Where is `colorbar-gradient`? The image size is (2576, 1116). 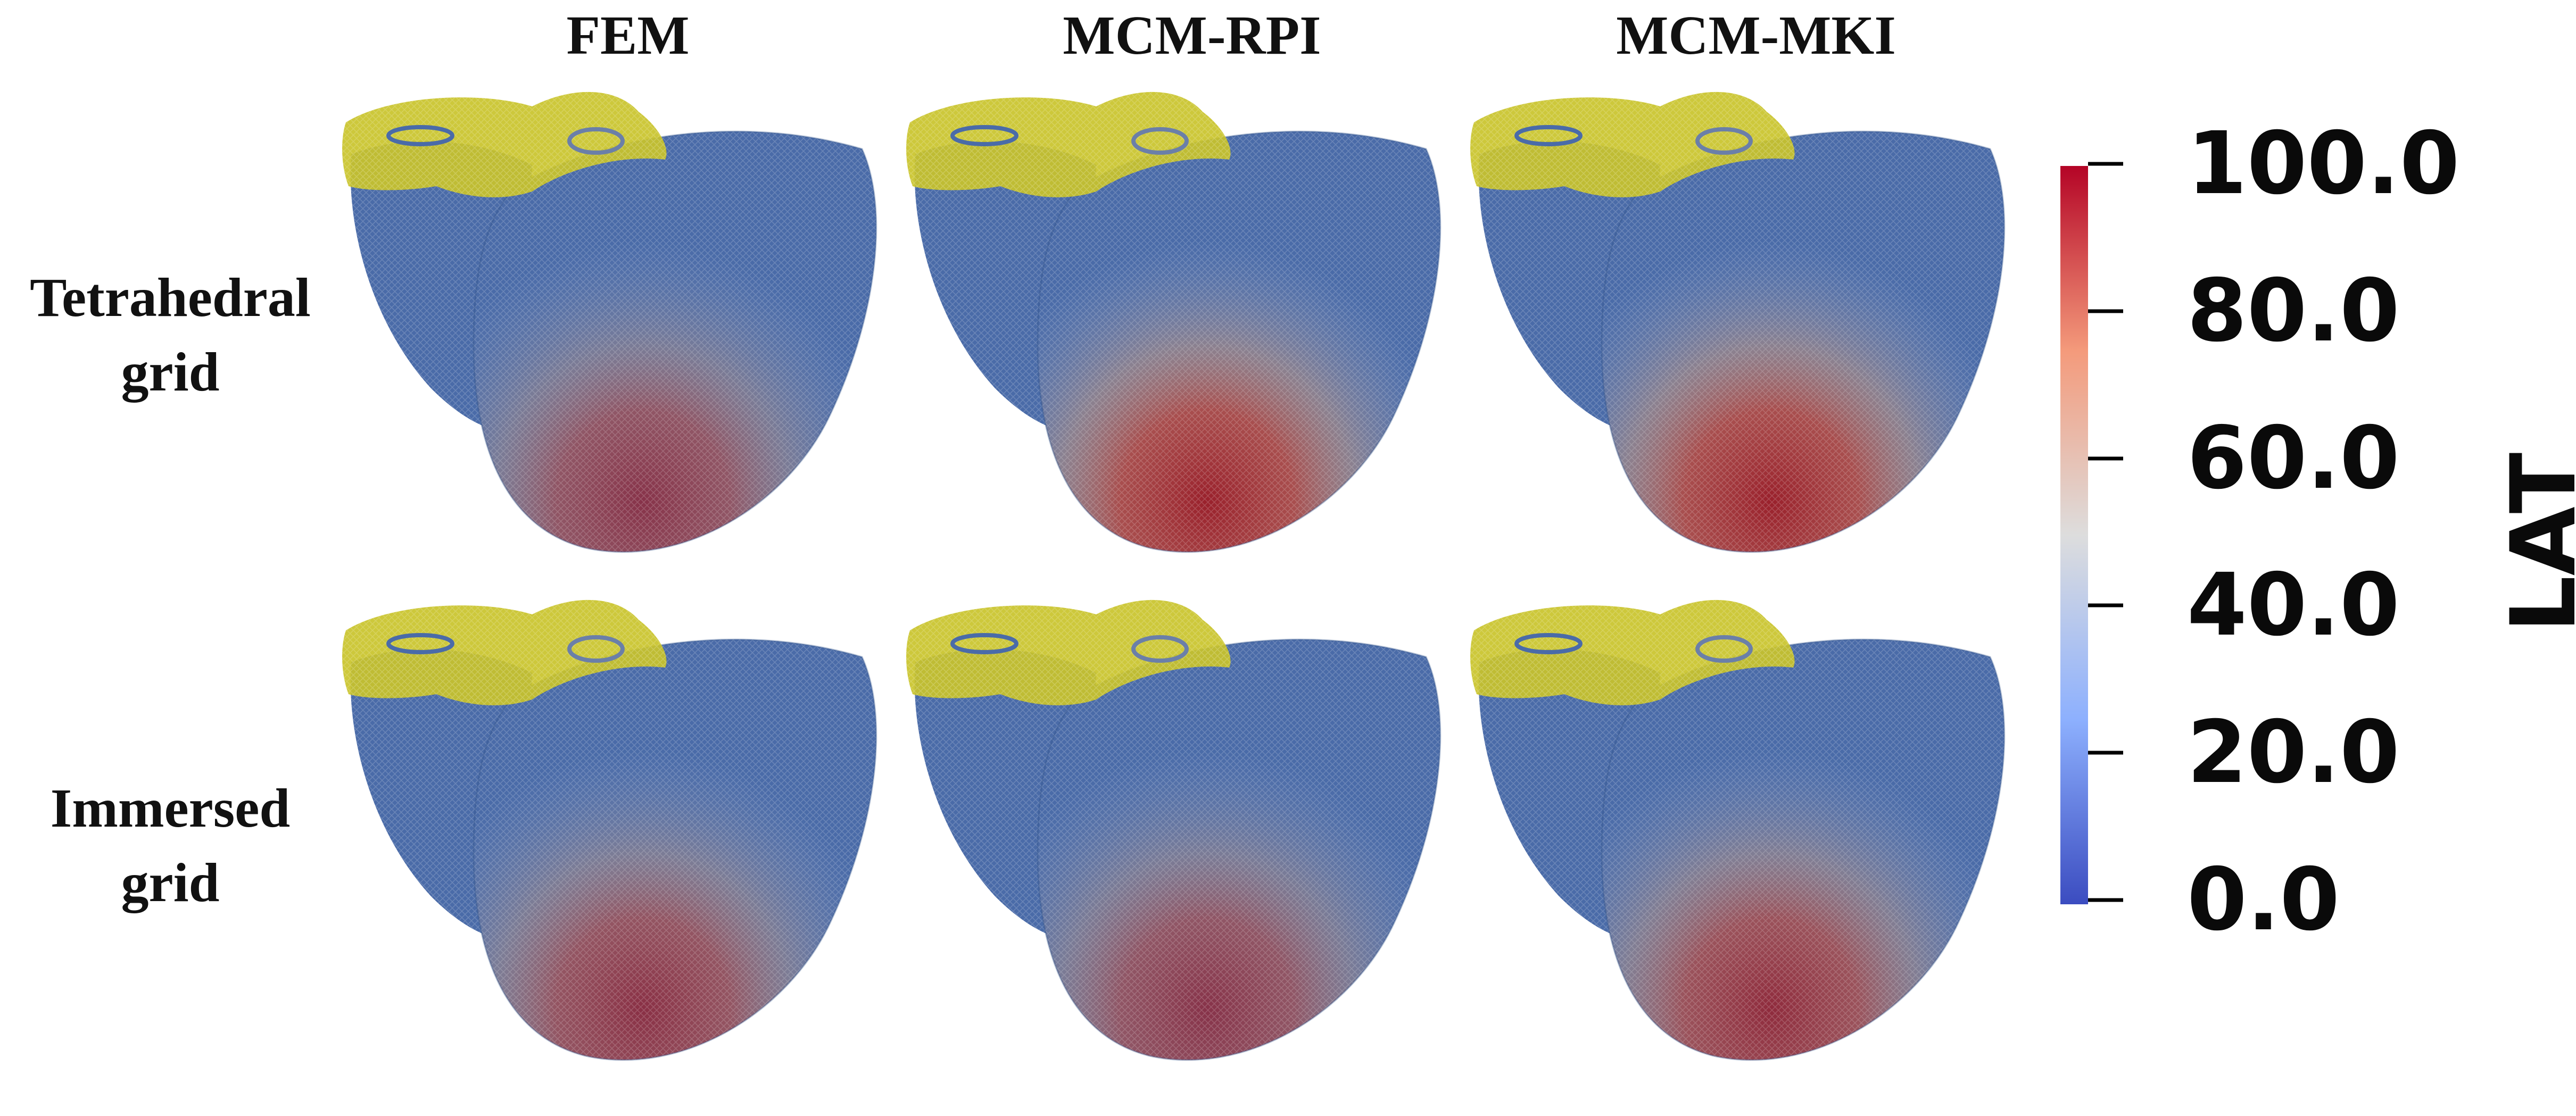 colorbar-gradient is located at coordinates (2074, 535).